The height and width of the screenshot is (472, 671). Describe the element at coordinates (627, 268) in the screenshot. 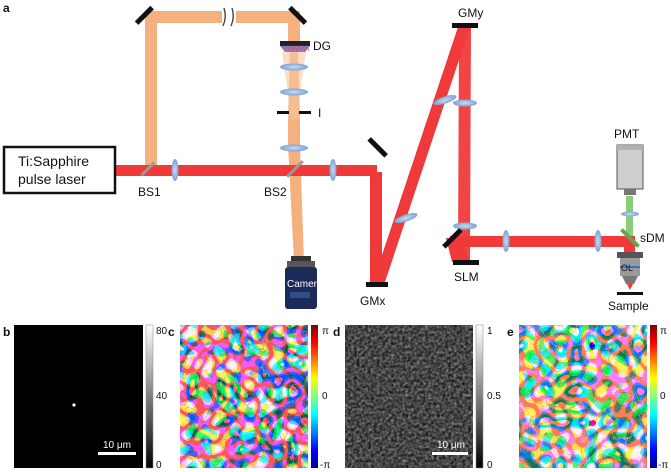

I see `ol-label: OL` at that location.